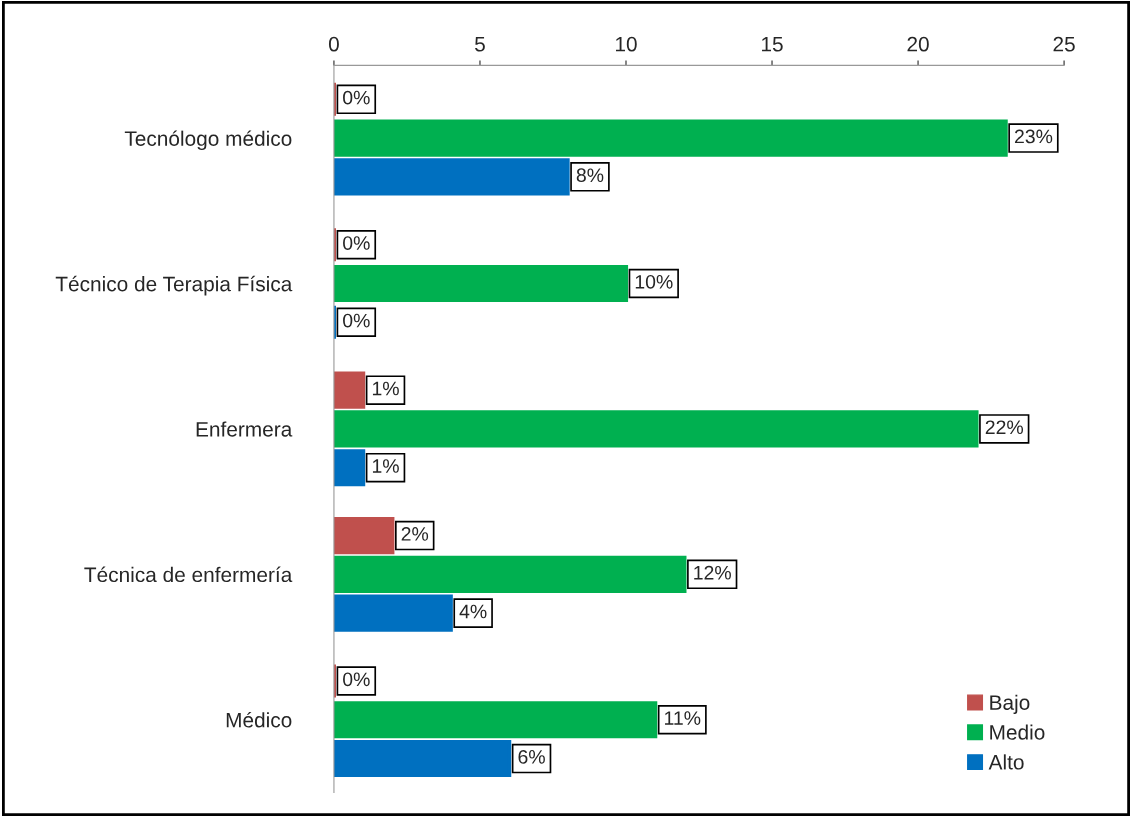  Describe the element at coordinates (1064, 44) in the screenshot. I see `x-tick-label: 25` at that location.